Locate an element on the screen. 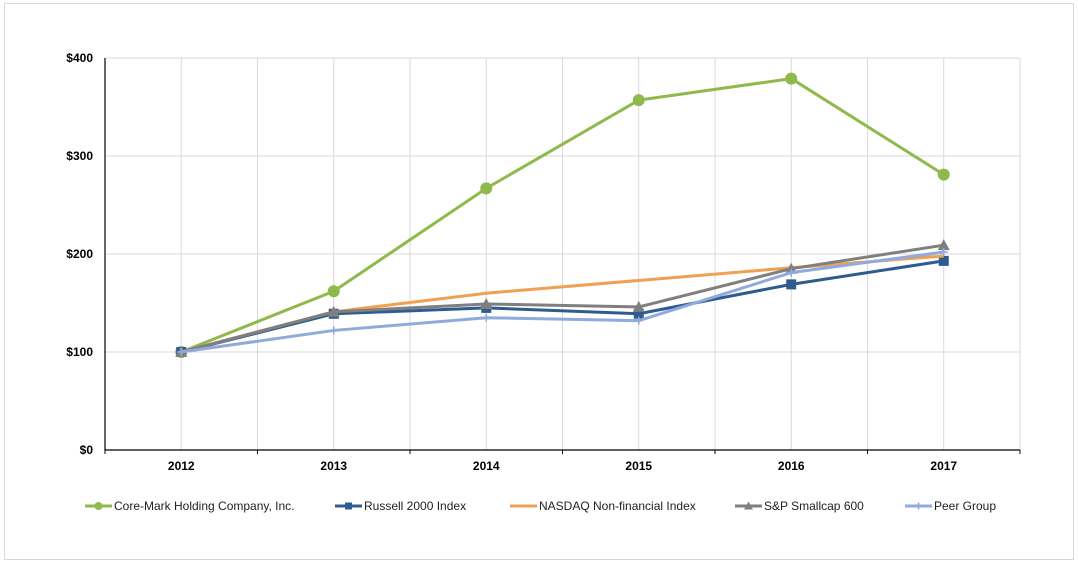 This screenshot has height=565, width=1078. x-tick-label: 2016 is located at coordinates (791, 466).